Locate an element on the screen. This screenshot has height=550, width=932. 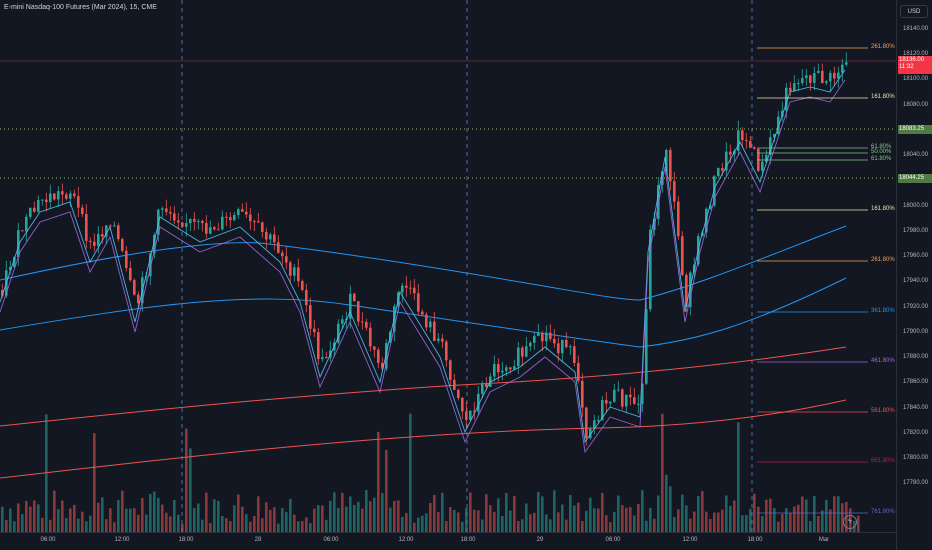
fib-label: 261.80% is located at coordinates (883, 260).